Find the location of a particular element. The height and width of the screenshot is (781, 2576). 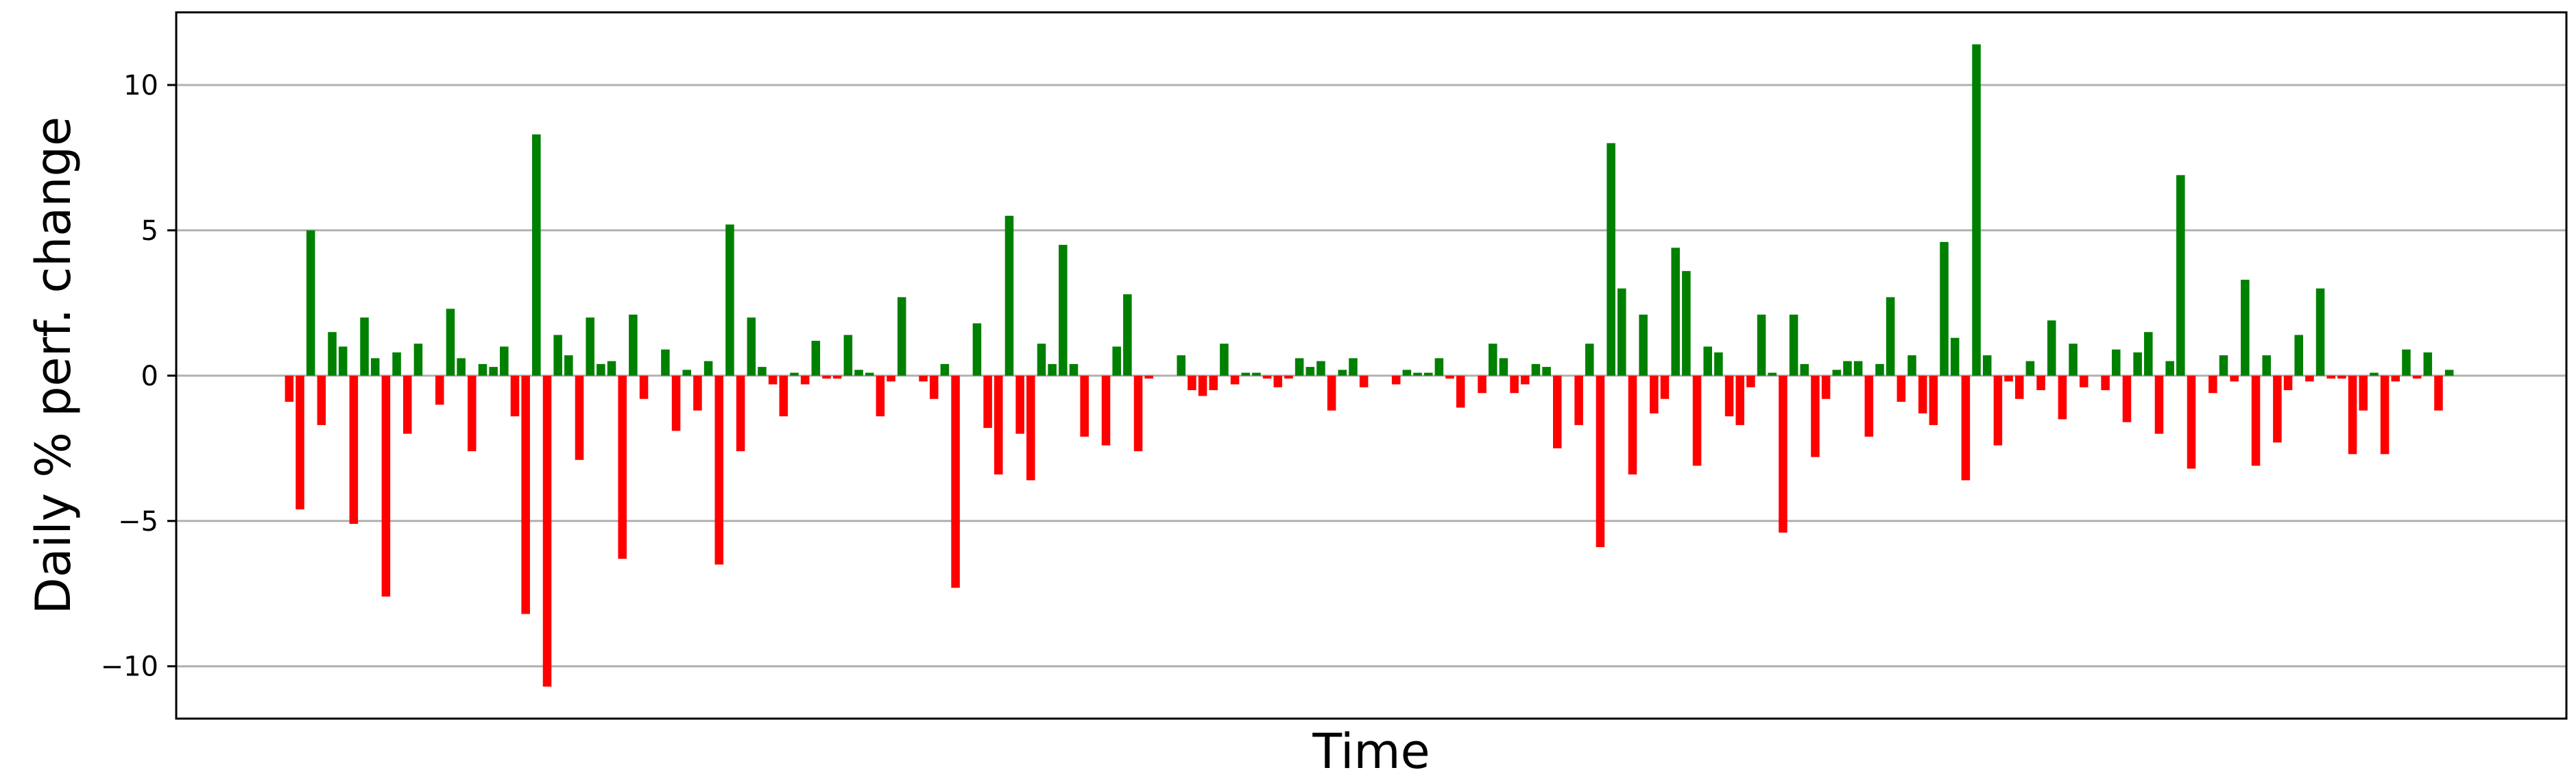

y-tick-label: −10 is located at coordinates (130, 667).